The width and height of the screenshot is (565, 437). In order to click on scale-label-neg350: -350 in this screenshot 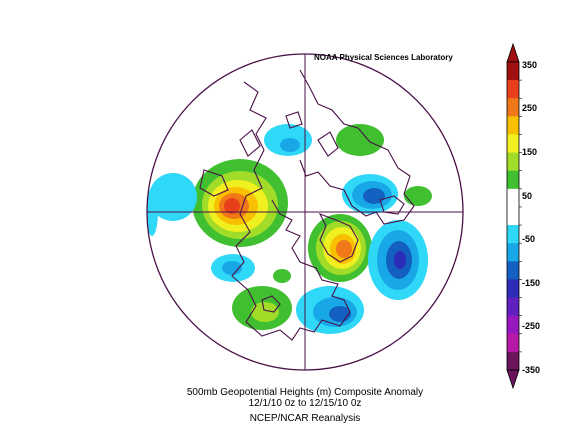, I will do `click(531, 370)`.